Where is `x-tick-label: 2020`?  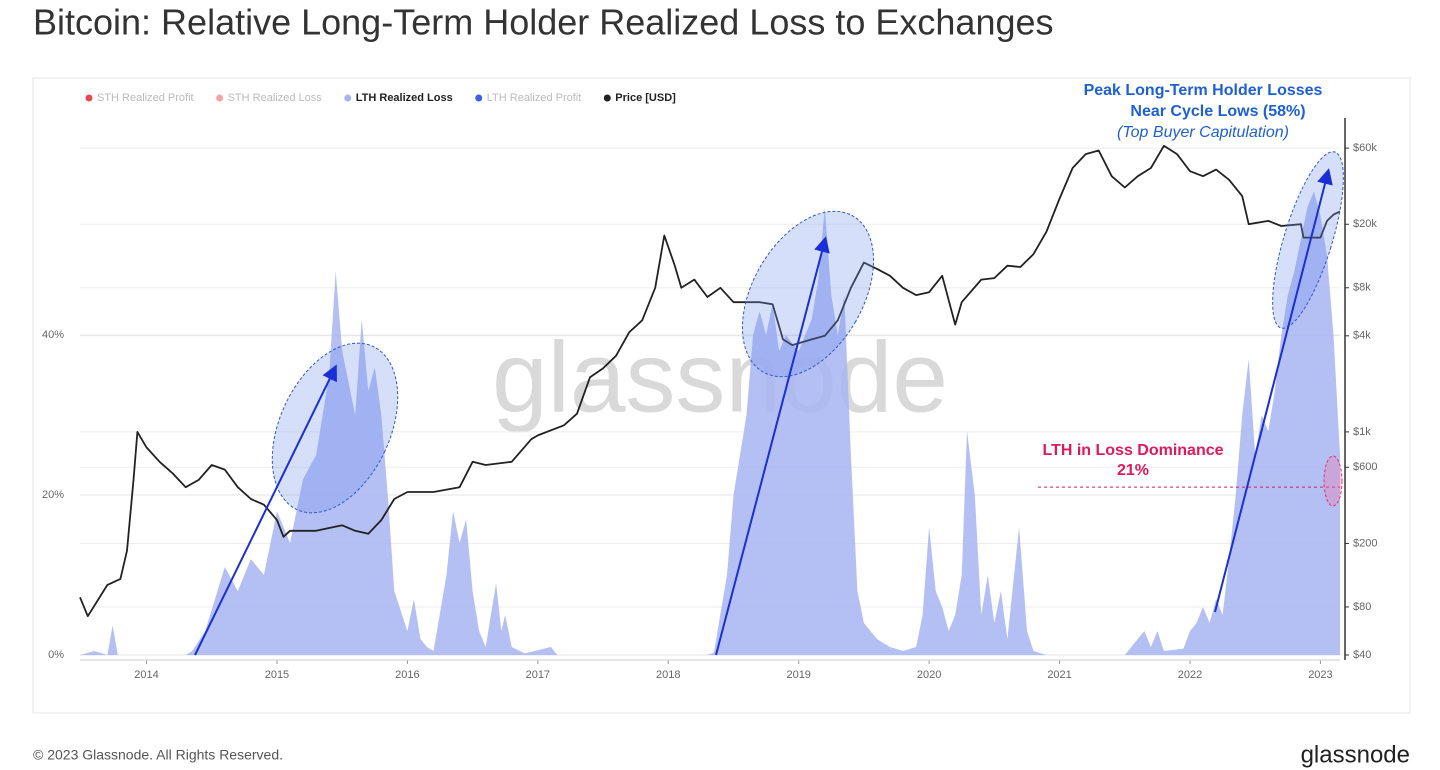
x-tick-label: 2020 is located at coordinates (929, 675).